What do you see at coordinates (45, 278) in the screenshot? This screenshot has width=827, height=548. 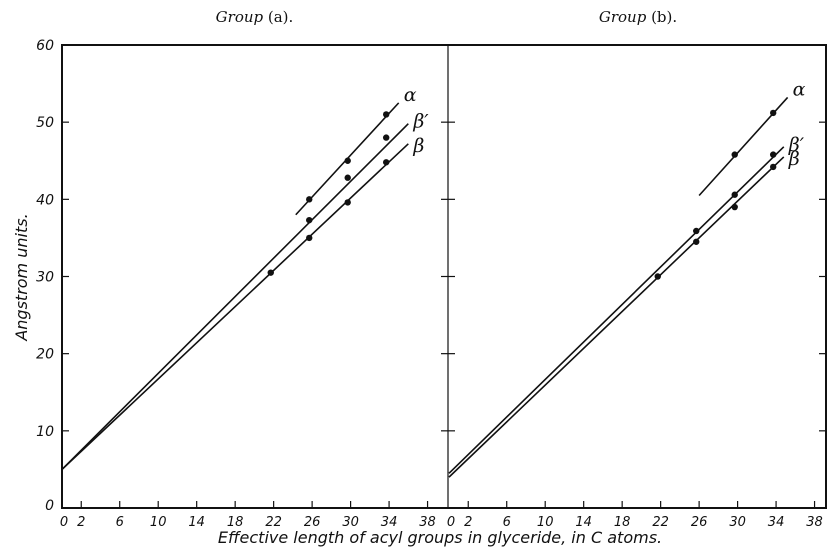 I see `y-tick-label: 30` at bounding box center [45, 278].